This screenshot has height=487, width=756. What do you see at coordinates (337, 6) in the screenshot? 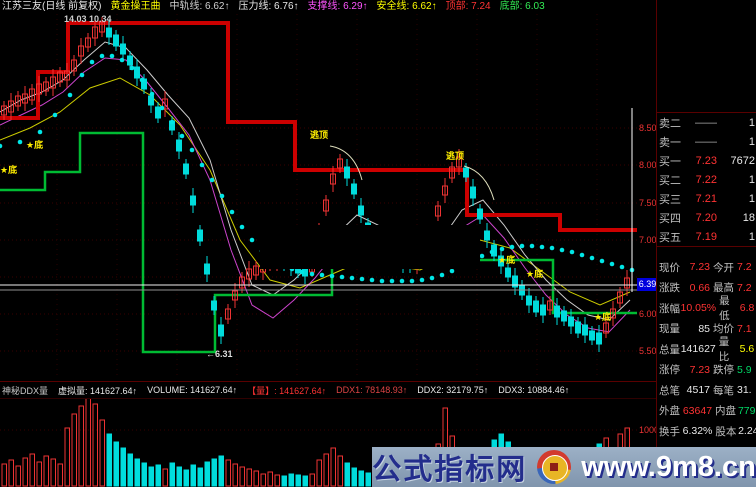
I see `topbar-item-4: 支撑线: 6.29↑` at bounding box center [337, 6].